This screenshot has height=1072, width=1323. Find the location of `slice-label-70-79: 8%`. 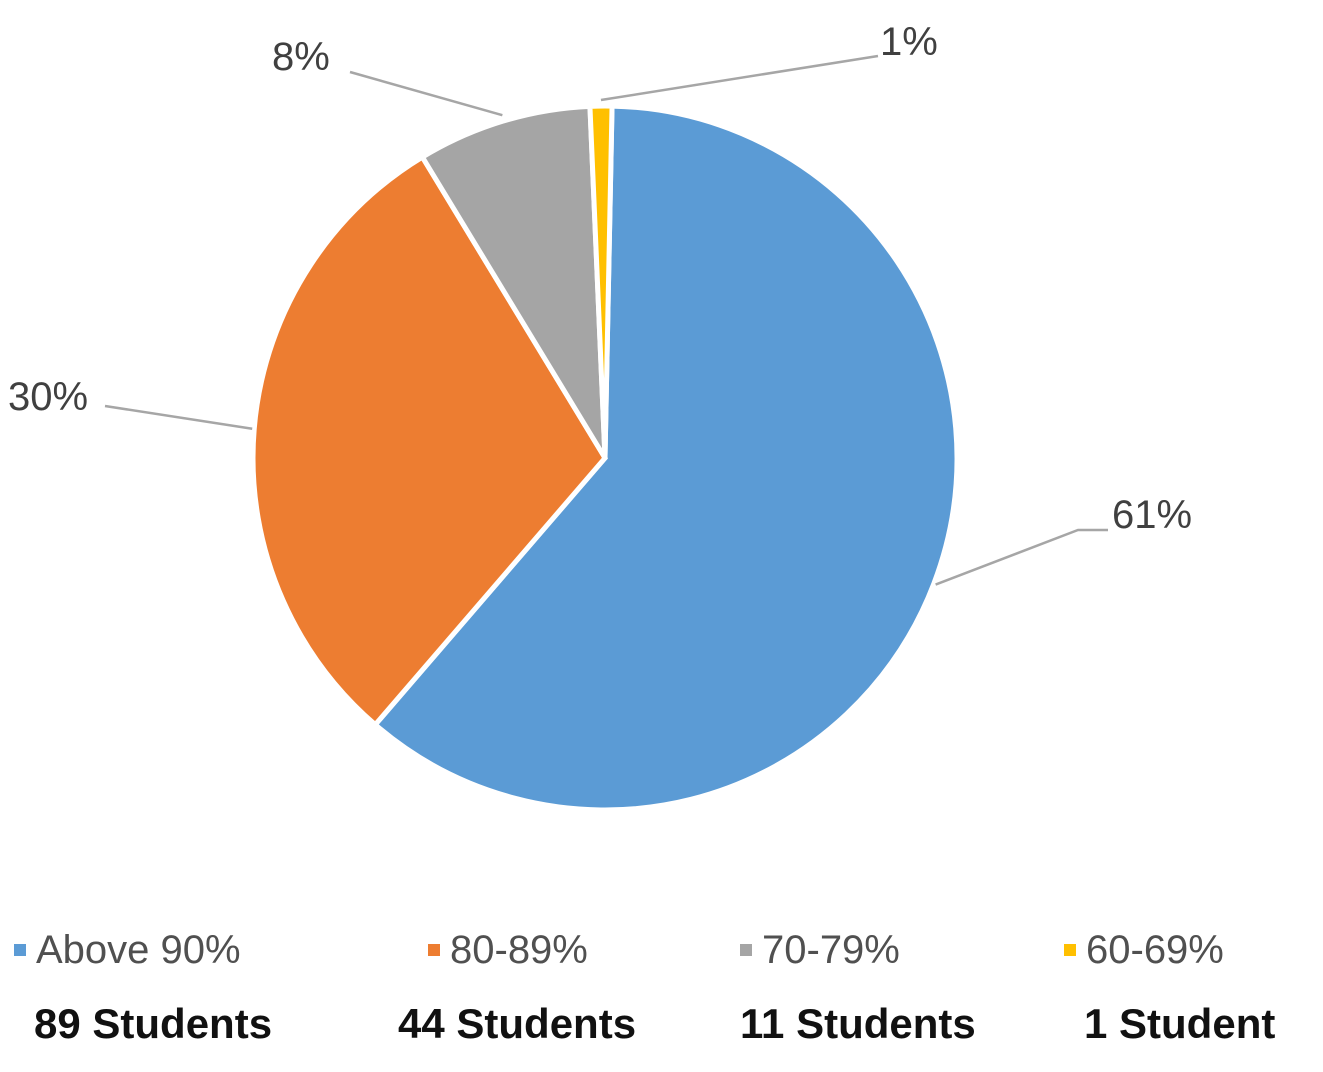

slice-label-70-79: 8% is located at coordinates (301, 57).